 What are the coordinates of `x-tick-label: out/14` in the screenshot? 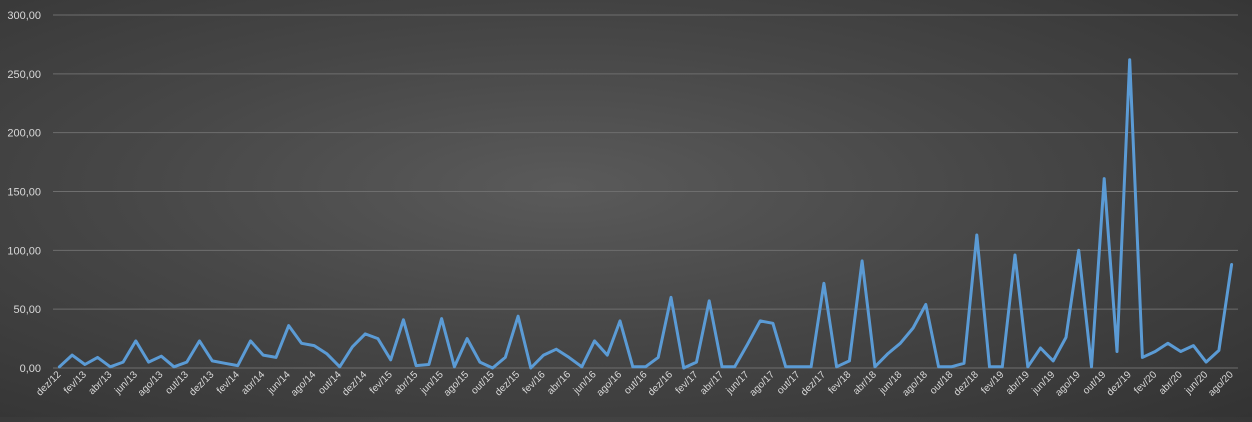 It's located at (330, 383).